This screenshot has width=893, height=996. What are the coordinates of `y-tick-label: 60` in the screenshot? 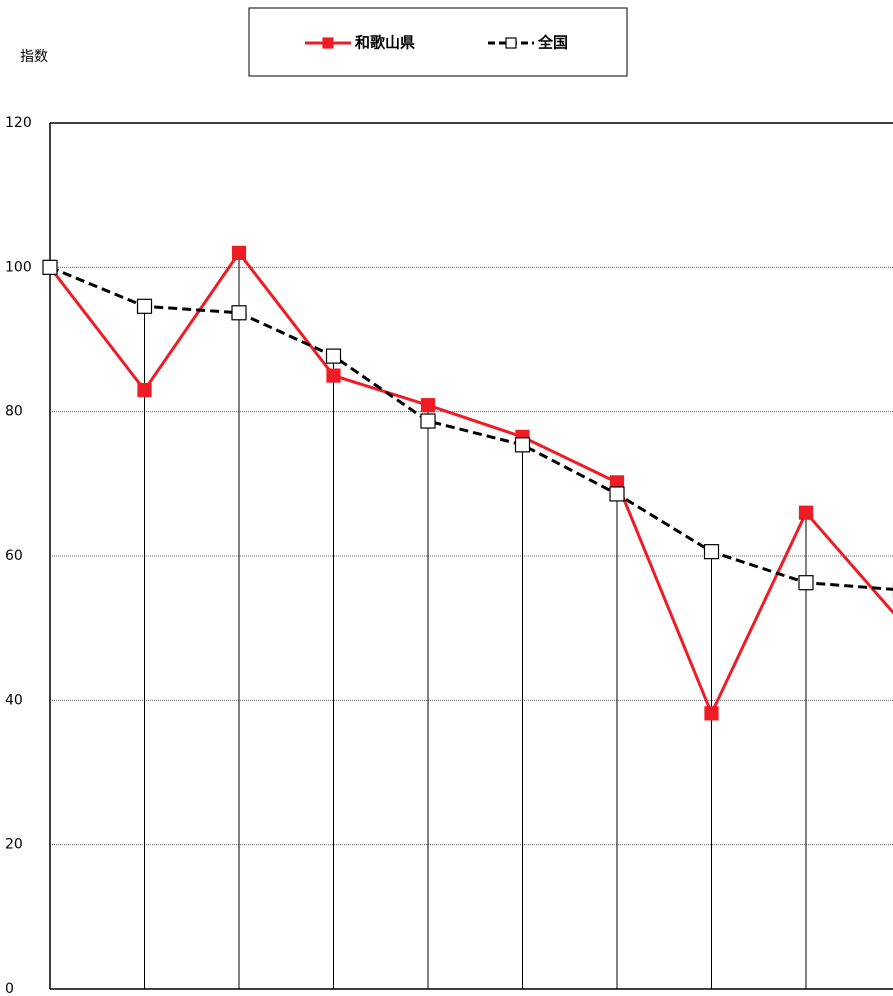 It's located at (14, 556).